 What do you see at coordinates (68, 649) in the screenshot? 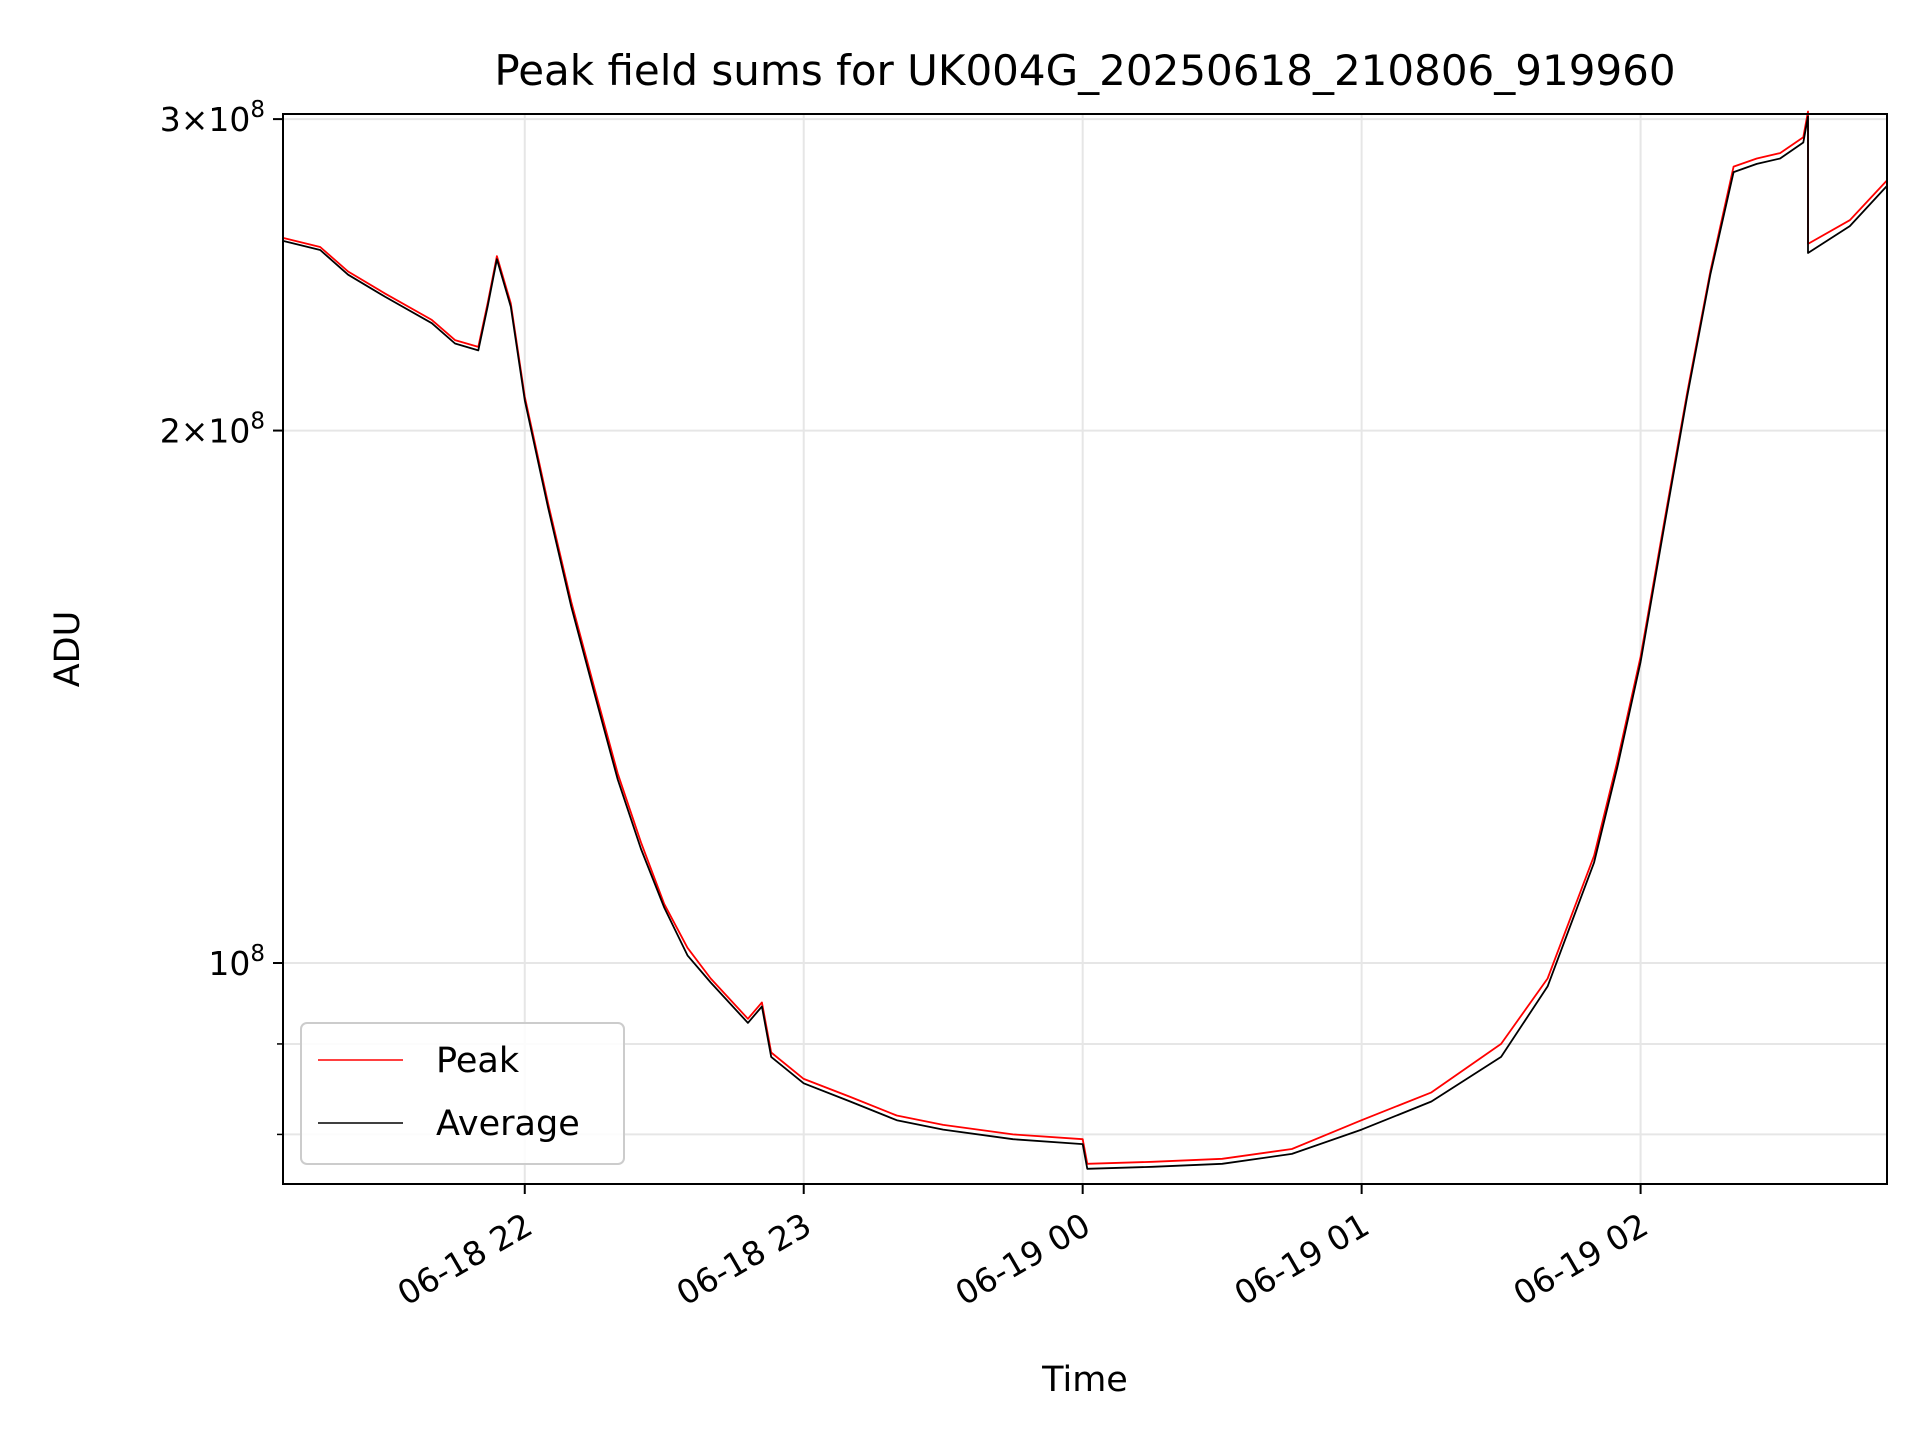
I see `y-axis-label: ADU` at bounding box center [68, 649].